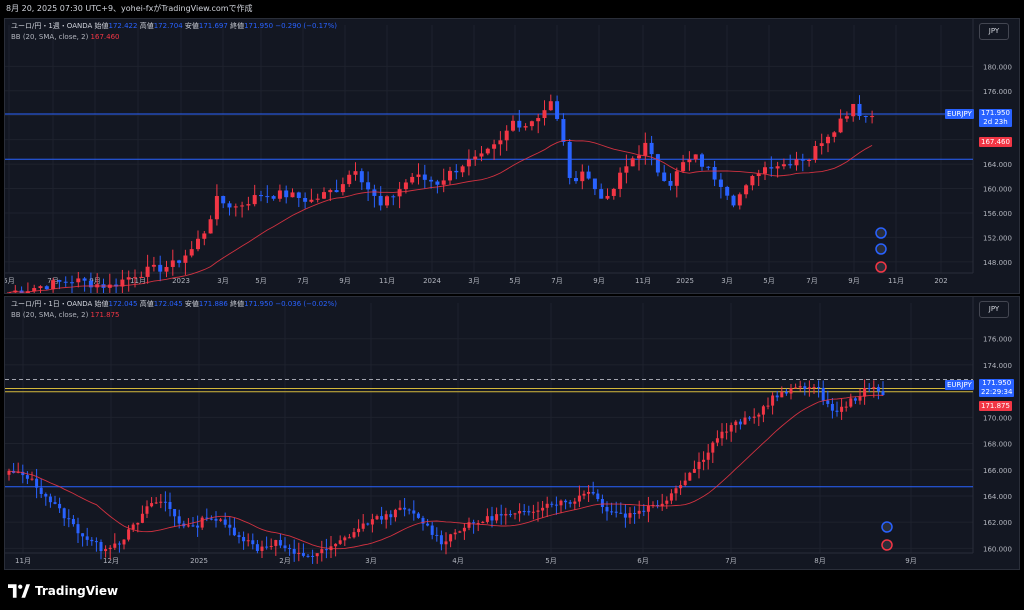 The width and height of the screenshot is (1024, 610). Describe the element at coordinates (105, 37) in the screenshot. I see `weekly-indicator-value: 167.460` at that location.